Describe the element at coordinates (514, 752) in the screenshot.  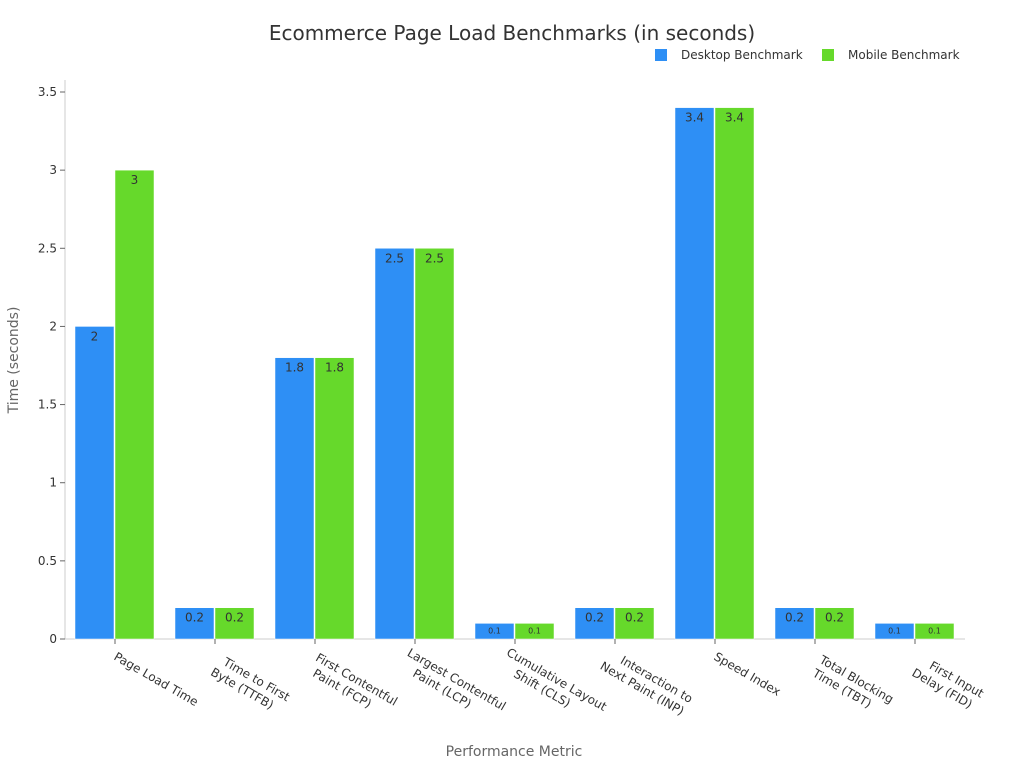
I see `x-axis-title: Performance Metric` at that location.